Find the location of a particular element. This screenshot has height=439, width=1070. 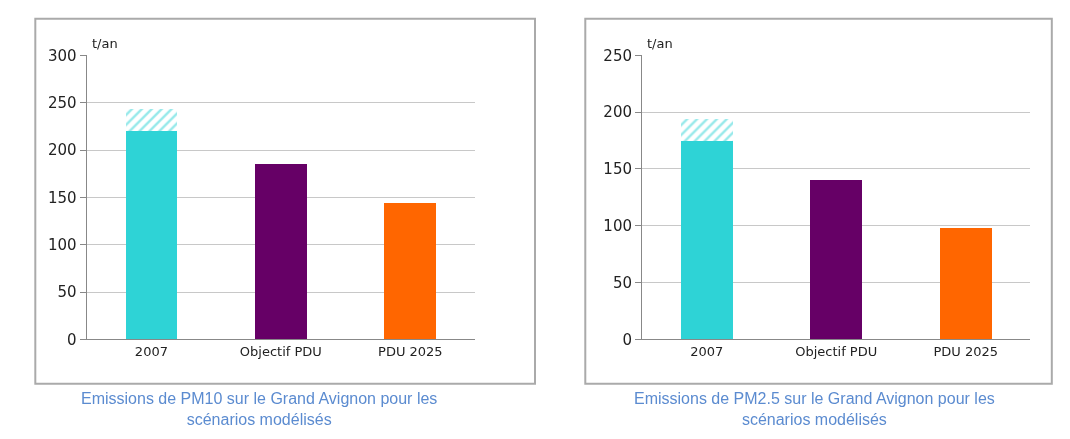

text: Emissions de PM10 sur le Grand Avignon pour les scénarios modélisés is located at coordinates (259, 409).